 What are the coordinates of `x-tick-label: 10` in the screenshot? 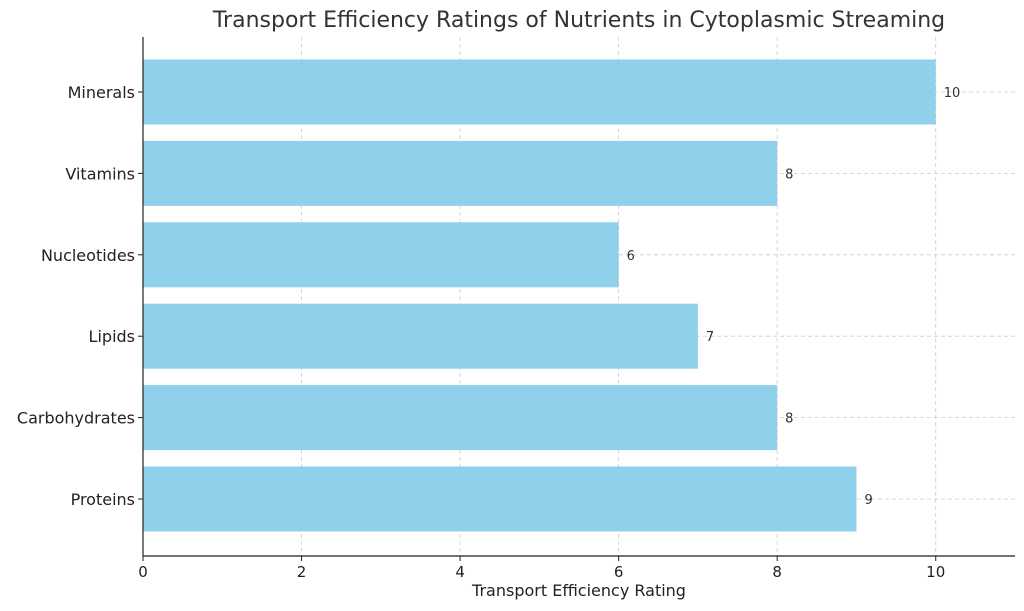 It's located at (935, 572).